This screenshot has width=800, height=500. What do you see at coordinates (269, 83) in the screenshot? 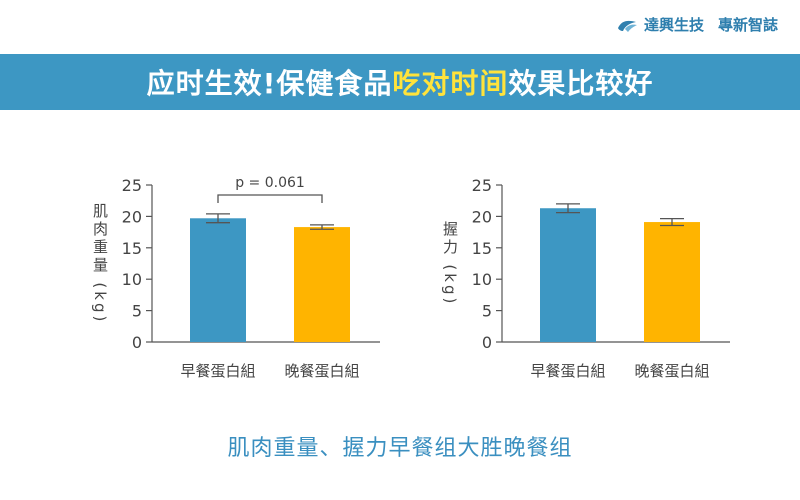
I see `banner-title-pre: 应时生效!保健食品` at bounding box center [269, 83].